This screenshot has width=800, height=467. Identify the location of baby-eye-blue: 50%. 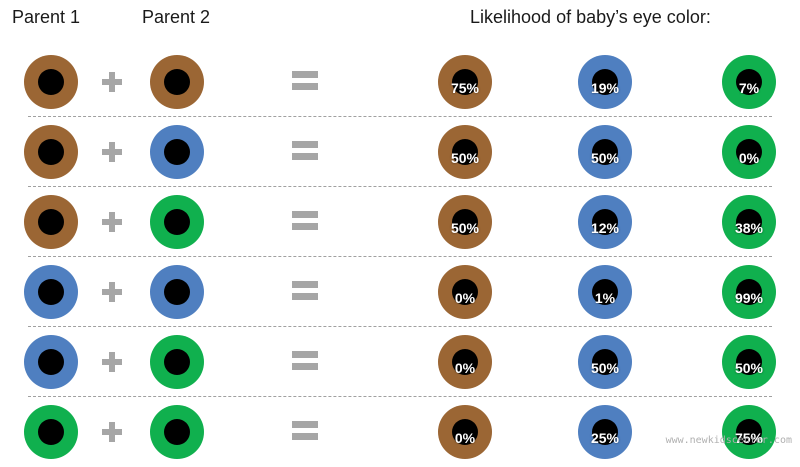
(605, 152).